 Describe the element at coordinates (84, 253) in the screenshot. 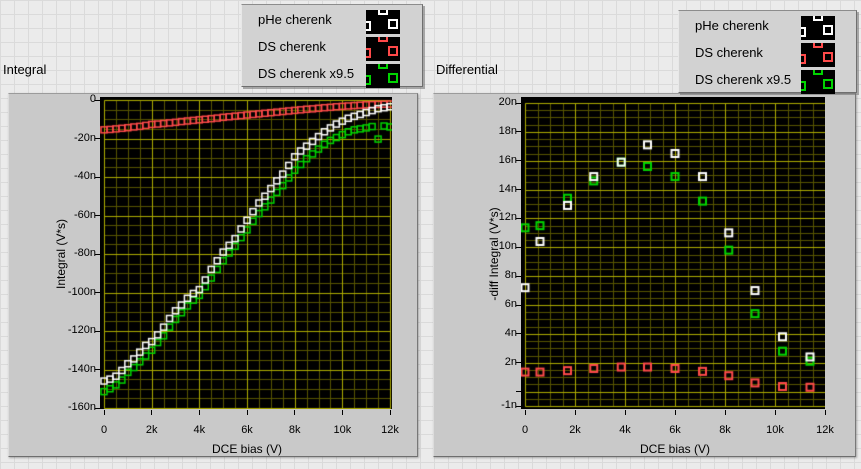

I see `axis-tick-label: -80n` at that location.